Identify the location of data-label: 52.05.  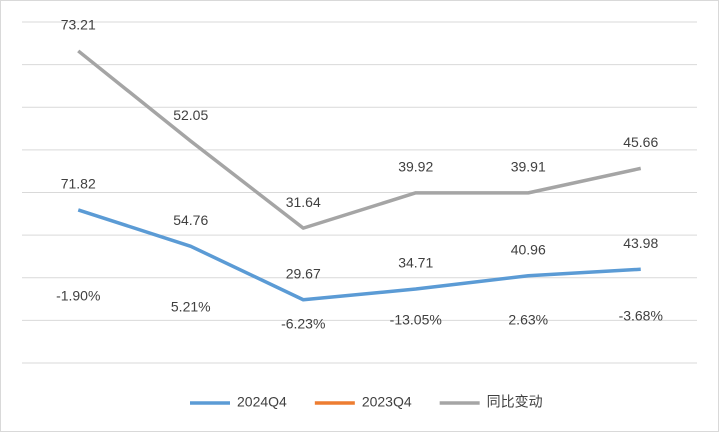
(190, 115).